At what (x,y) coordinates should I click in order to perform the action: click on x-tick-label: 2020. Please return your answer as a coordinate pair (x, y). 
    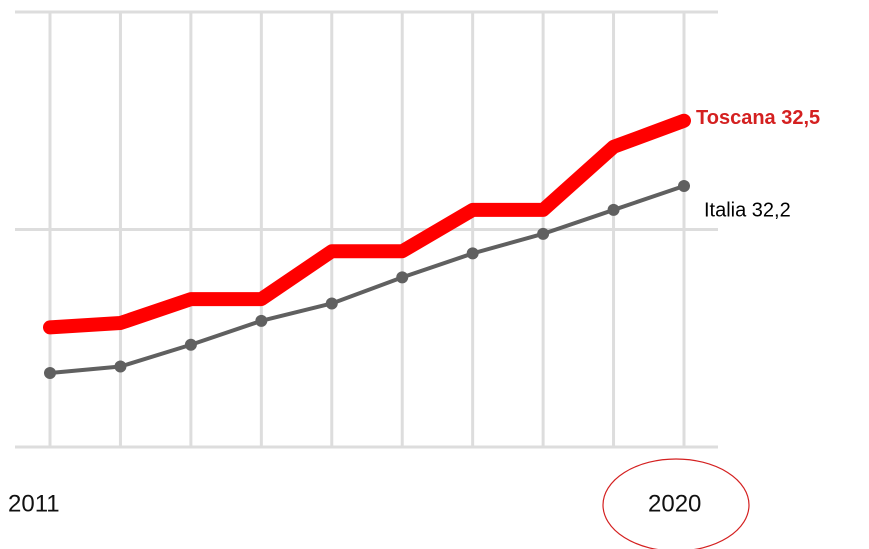
    Looking at the image, I should click on (674, 503).